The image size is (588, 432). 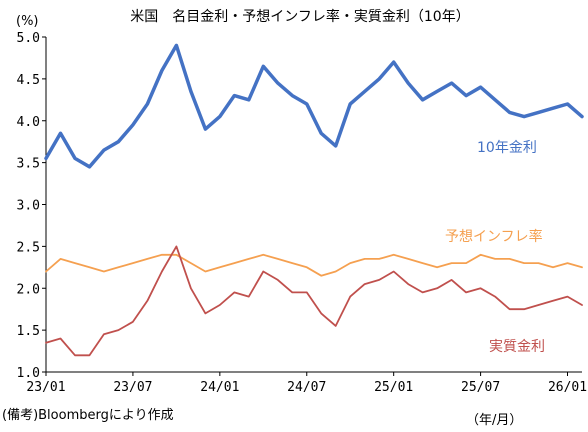 What do you see at coordinates (517, 347) in the screenshot?
I see `series-label-2: 実質金利` at bounding box center [517, 347].